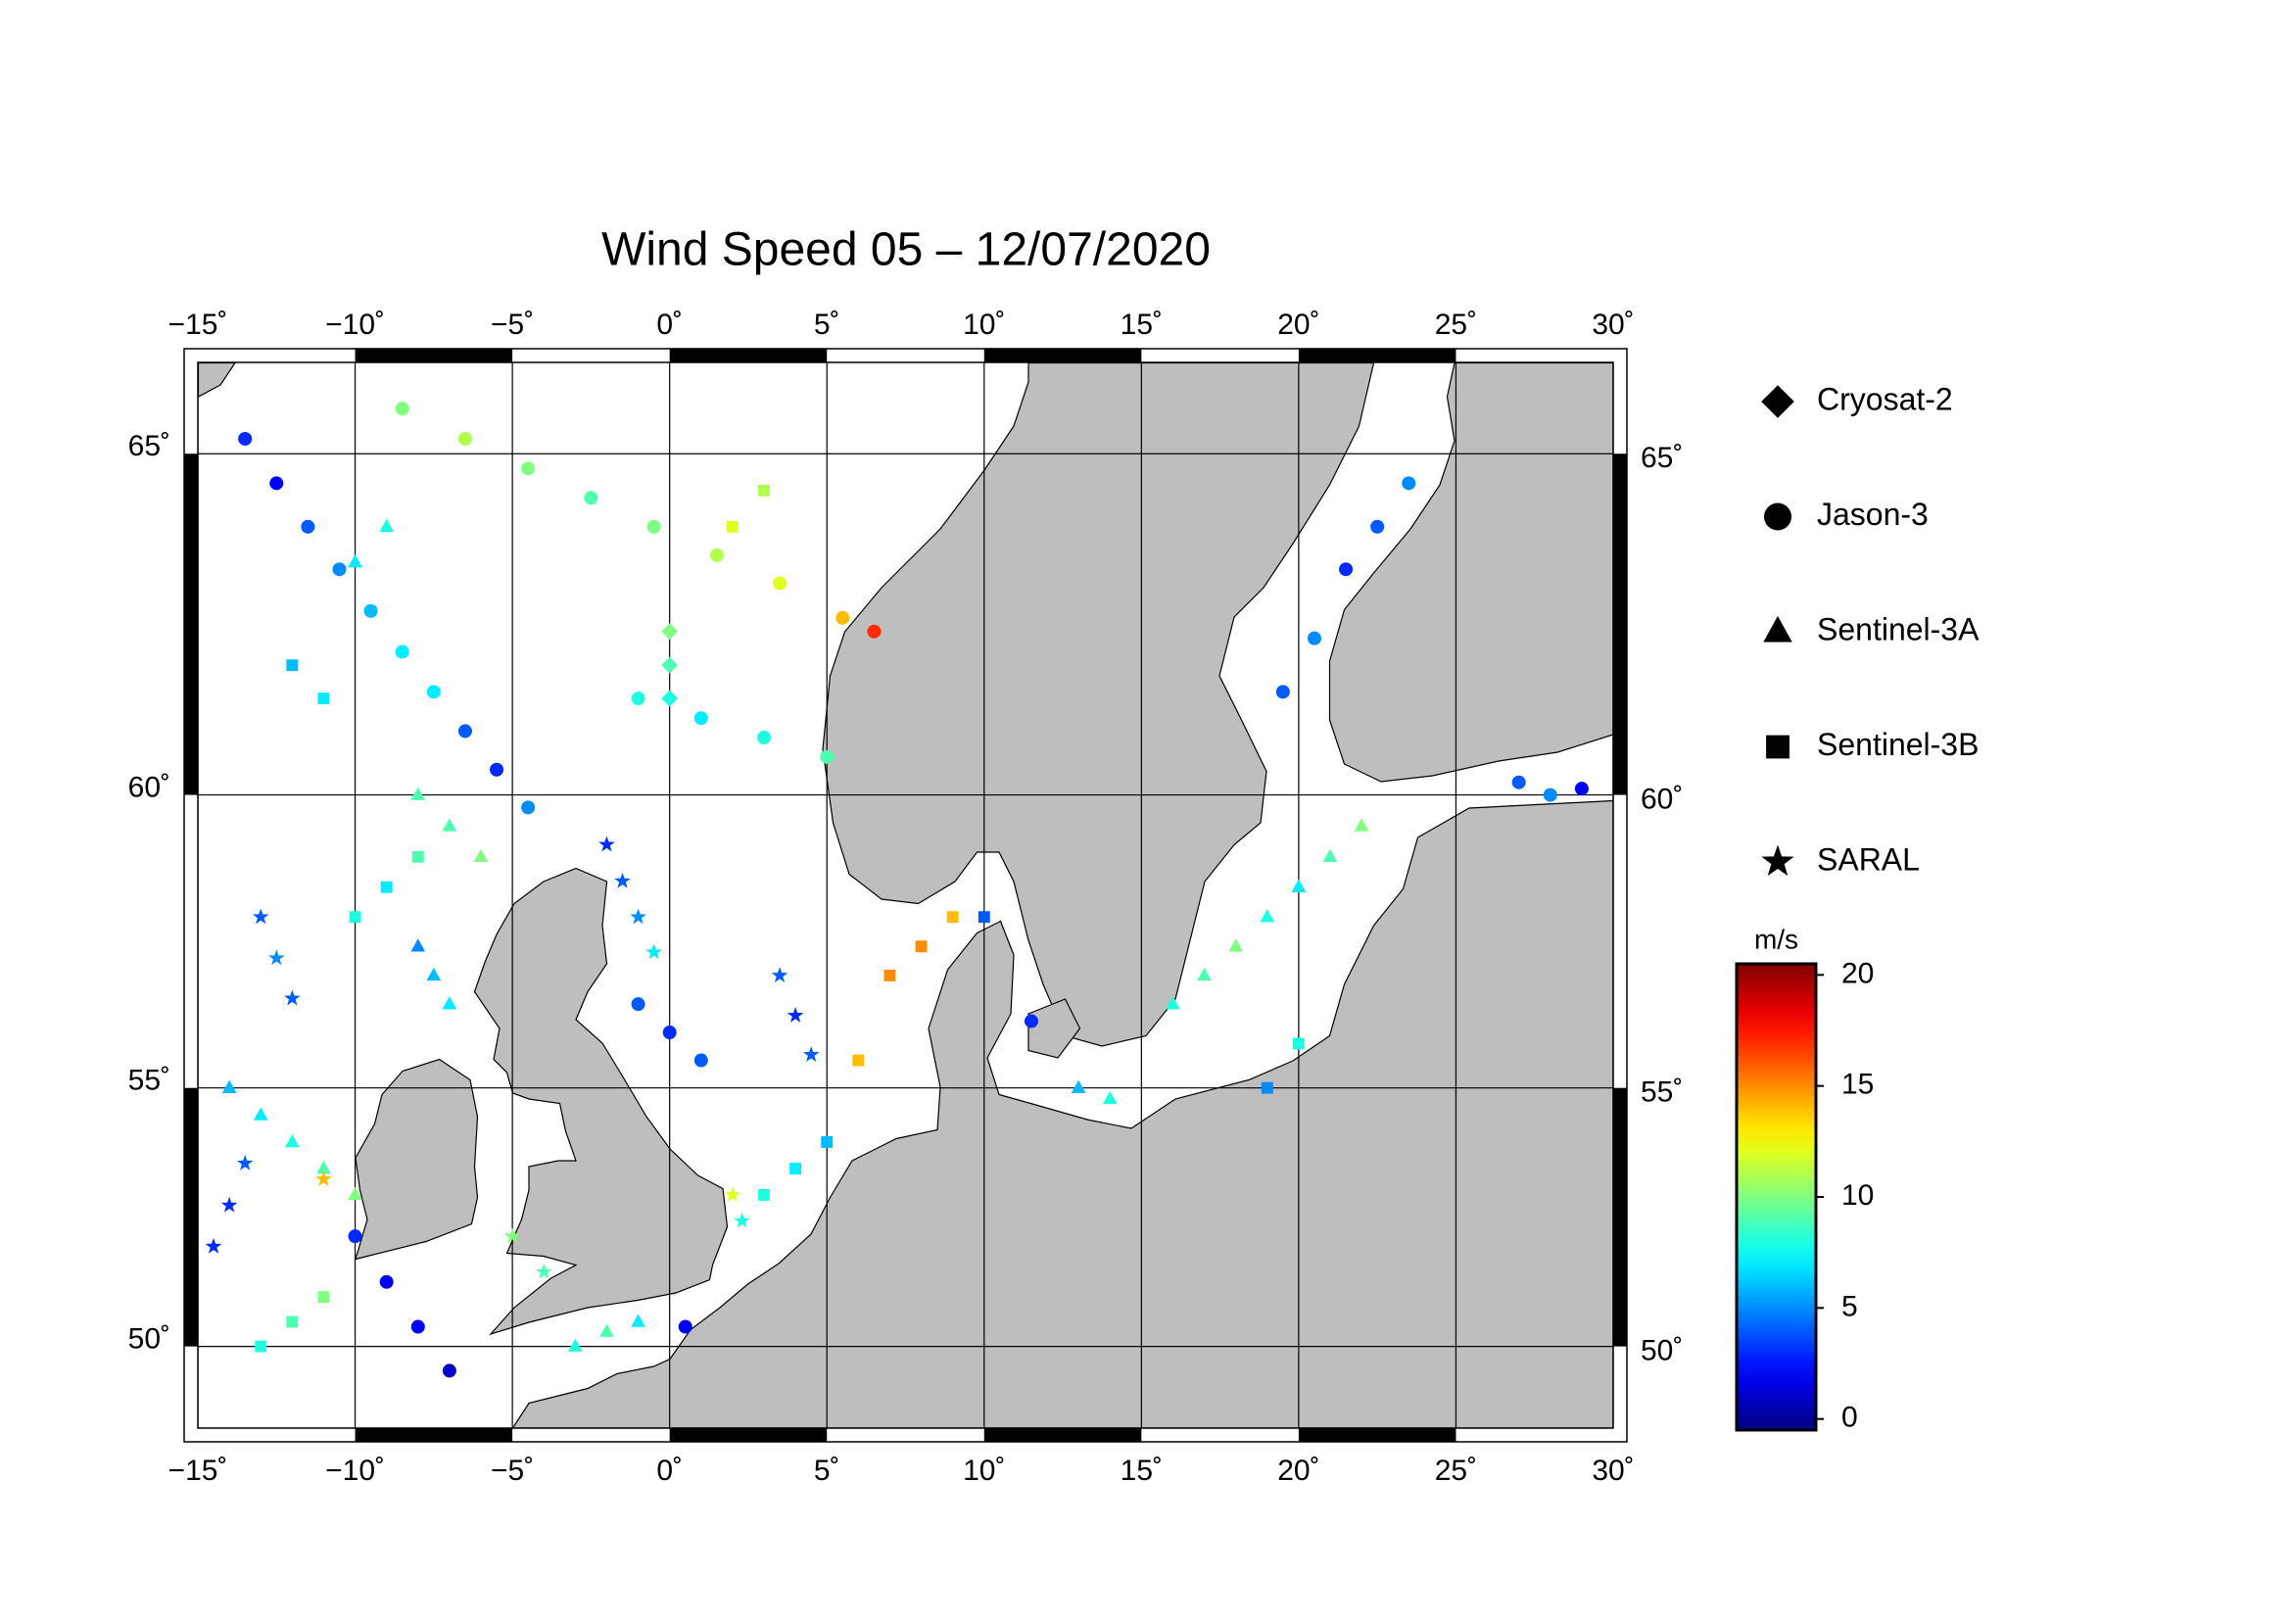 The image size is (2291, 1624). Describe the element at coordinates (906, 250) in the screenshot. I see `chart-title: Wind Speed 05 – 12/07/2020` at that location.